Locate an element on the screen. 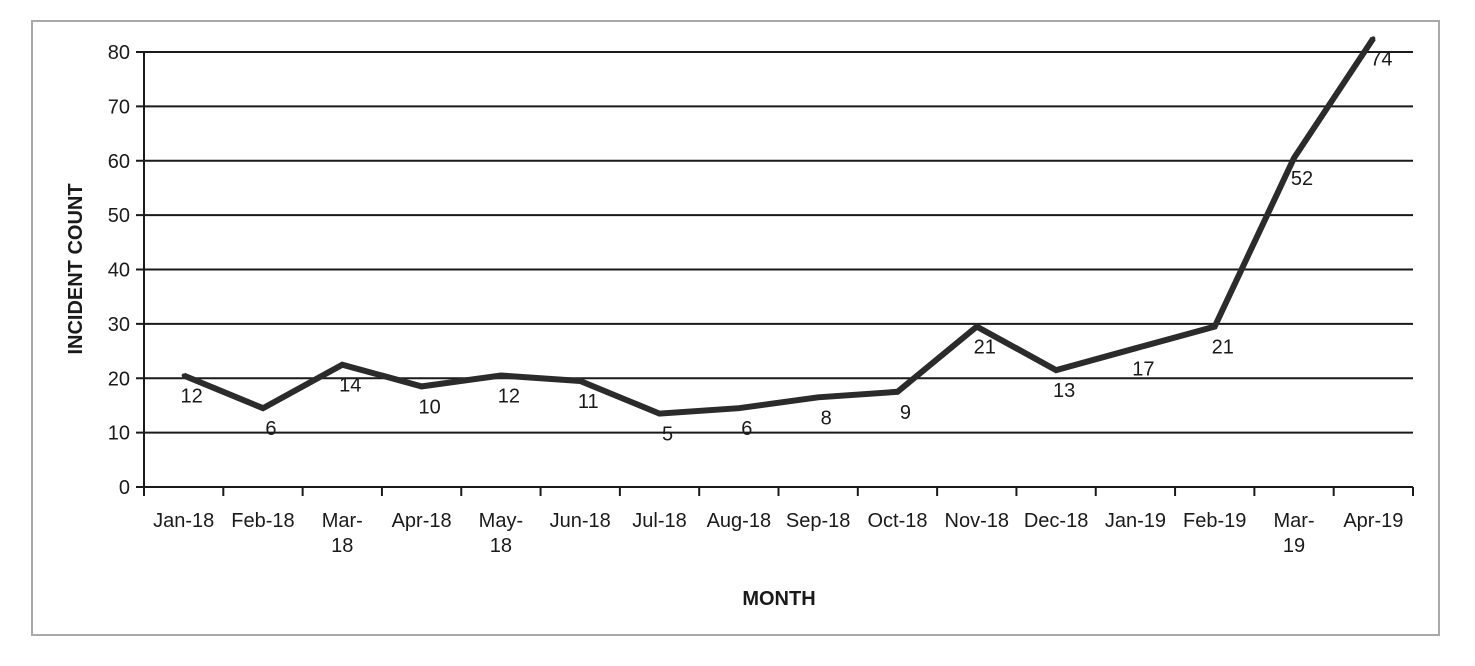 Image resolution: width=1475 pixels, height=666 pixels. data-label: 52 is located at coordinates (1302, 179).